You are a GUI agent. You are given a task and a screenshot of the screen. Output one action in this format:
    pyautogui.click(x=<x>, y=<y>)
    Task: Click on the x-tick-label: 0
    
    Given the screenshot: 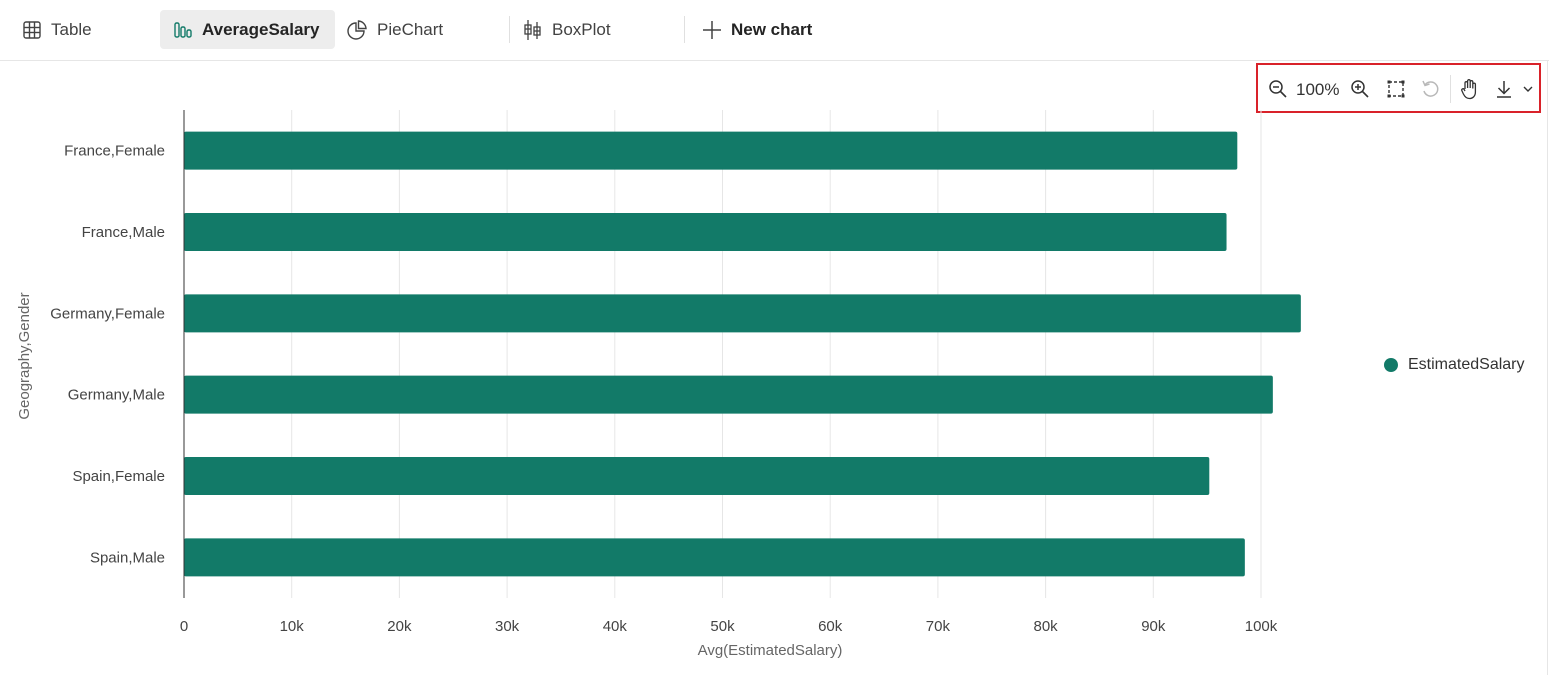 What is the action you would take?
    pyautogui.click(x=184, y=626)
    